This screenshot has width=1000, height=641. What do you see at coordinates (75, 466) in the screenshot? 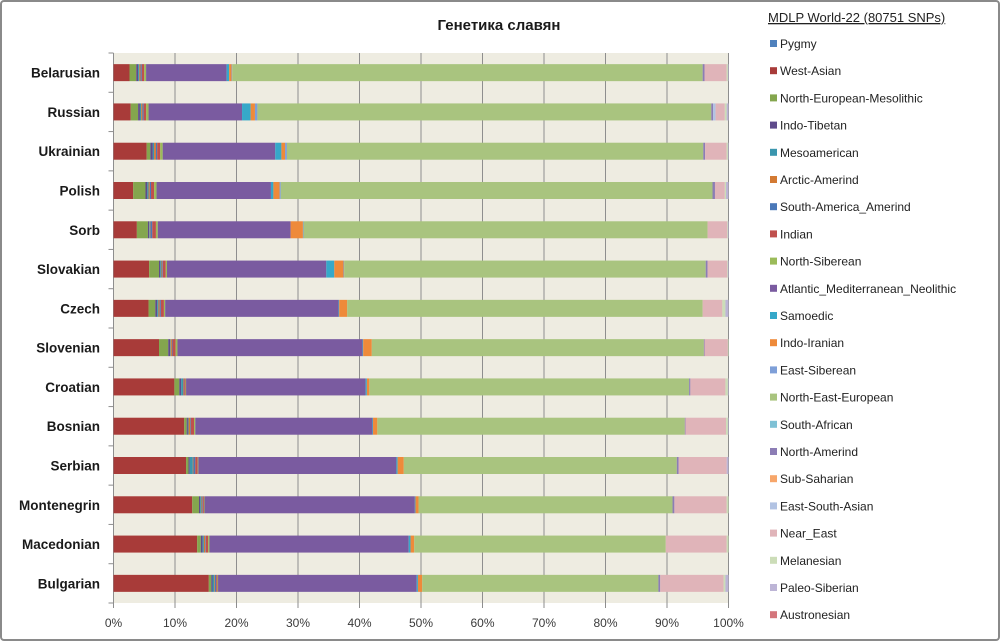
I see `category-label: Serbian` at bounding box center [75, 466].